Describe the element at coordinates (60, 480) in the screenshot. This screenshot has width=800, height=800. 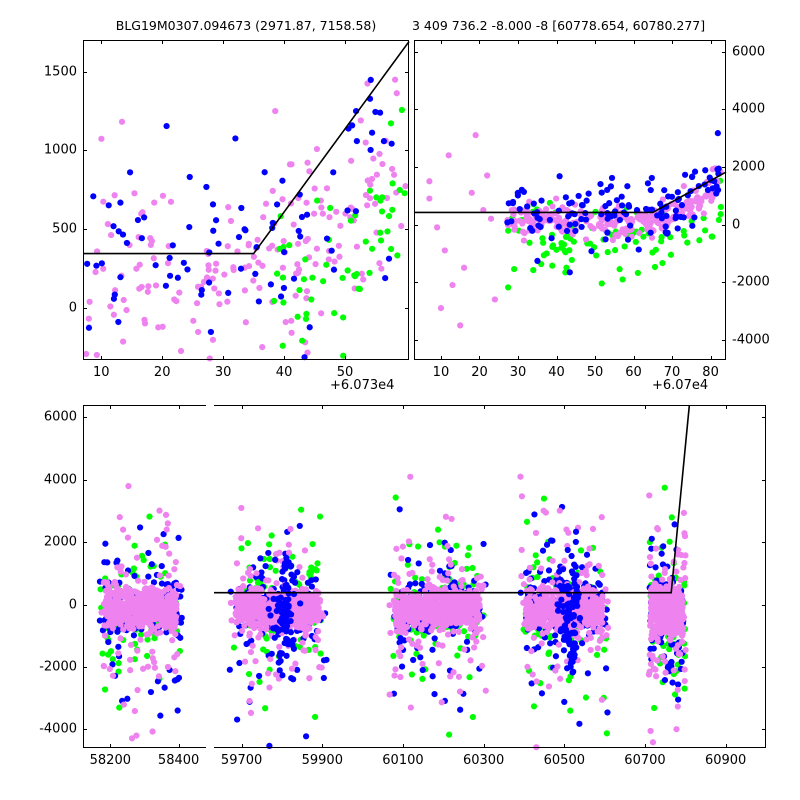
I see `y-tick-label: 4000` at that location.